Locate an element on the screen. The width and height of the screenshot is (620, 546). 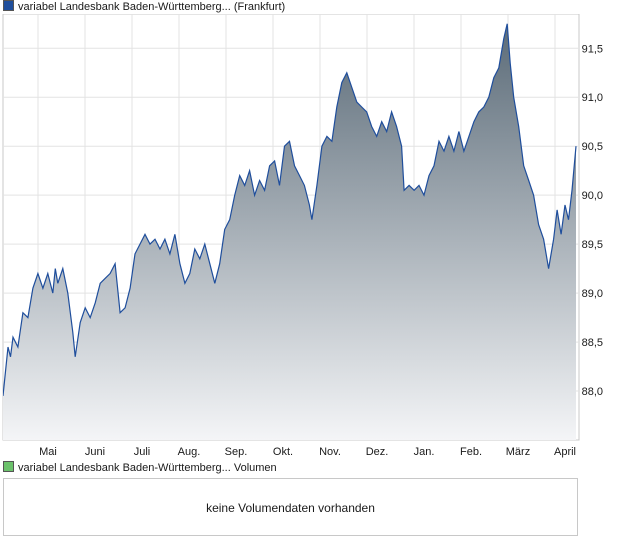
x-tick-label: Juni is located at coordinates (95, 452).